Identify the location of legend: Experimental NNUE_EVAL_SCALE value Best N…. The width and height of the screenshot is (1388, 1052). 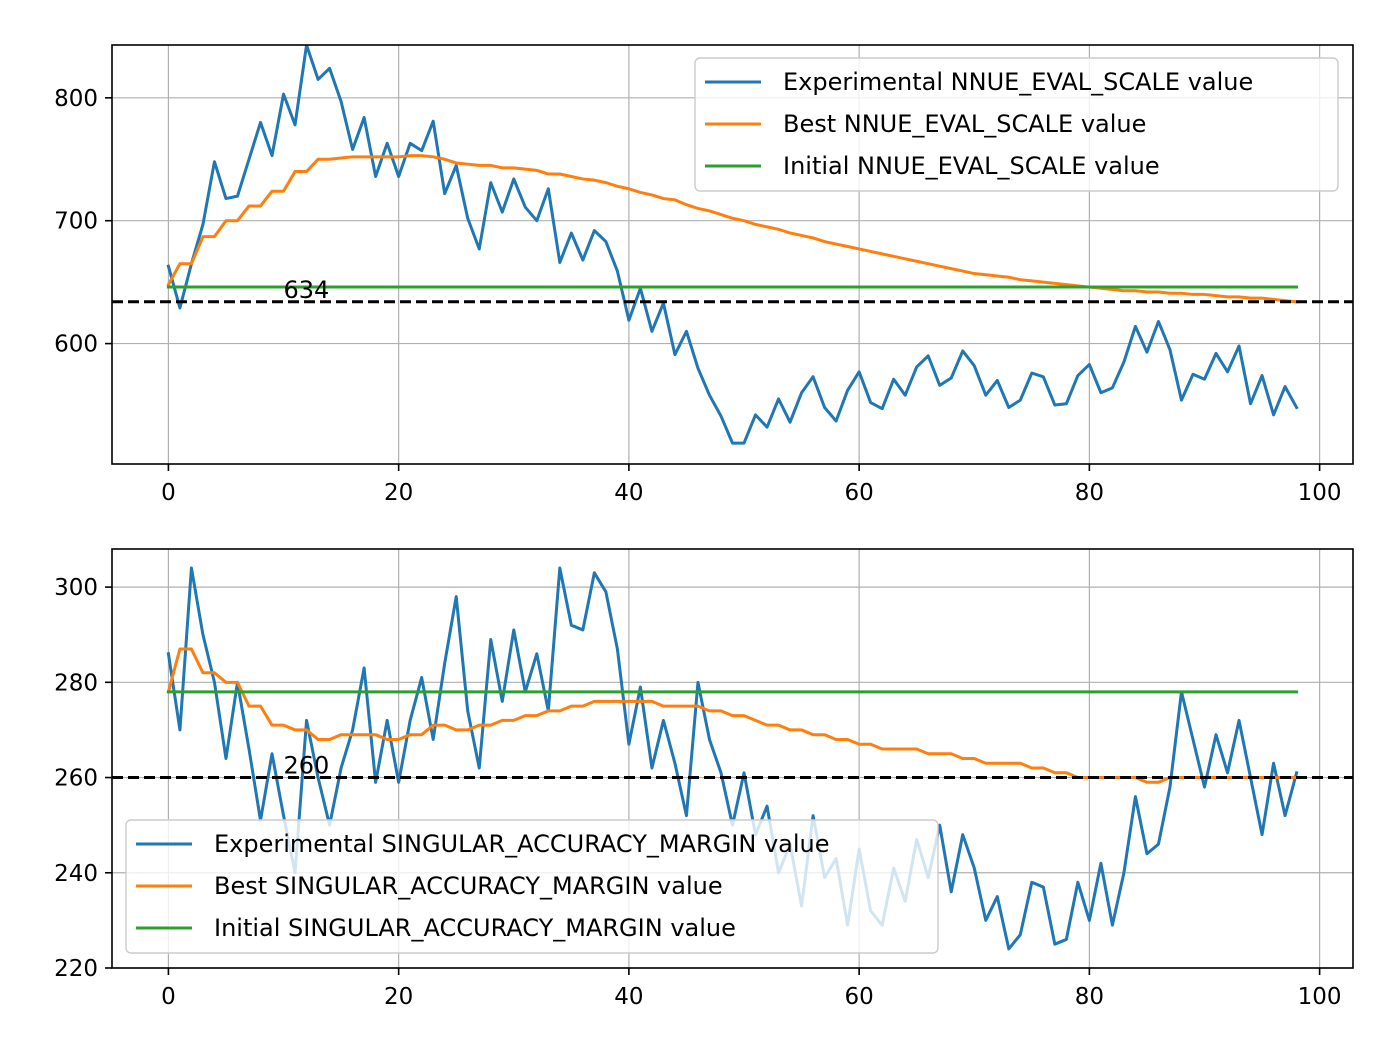
(1016, 124).